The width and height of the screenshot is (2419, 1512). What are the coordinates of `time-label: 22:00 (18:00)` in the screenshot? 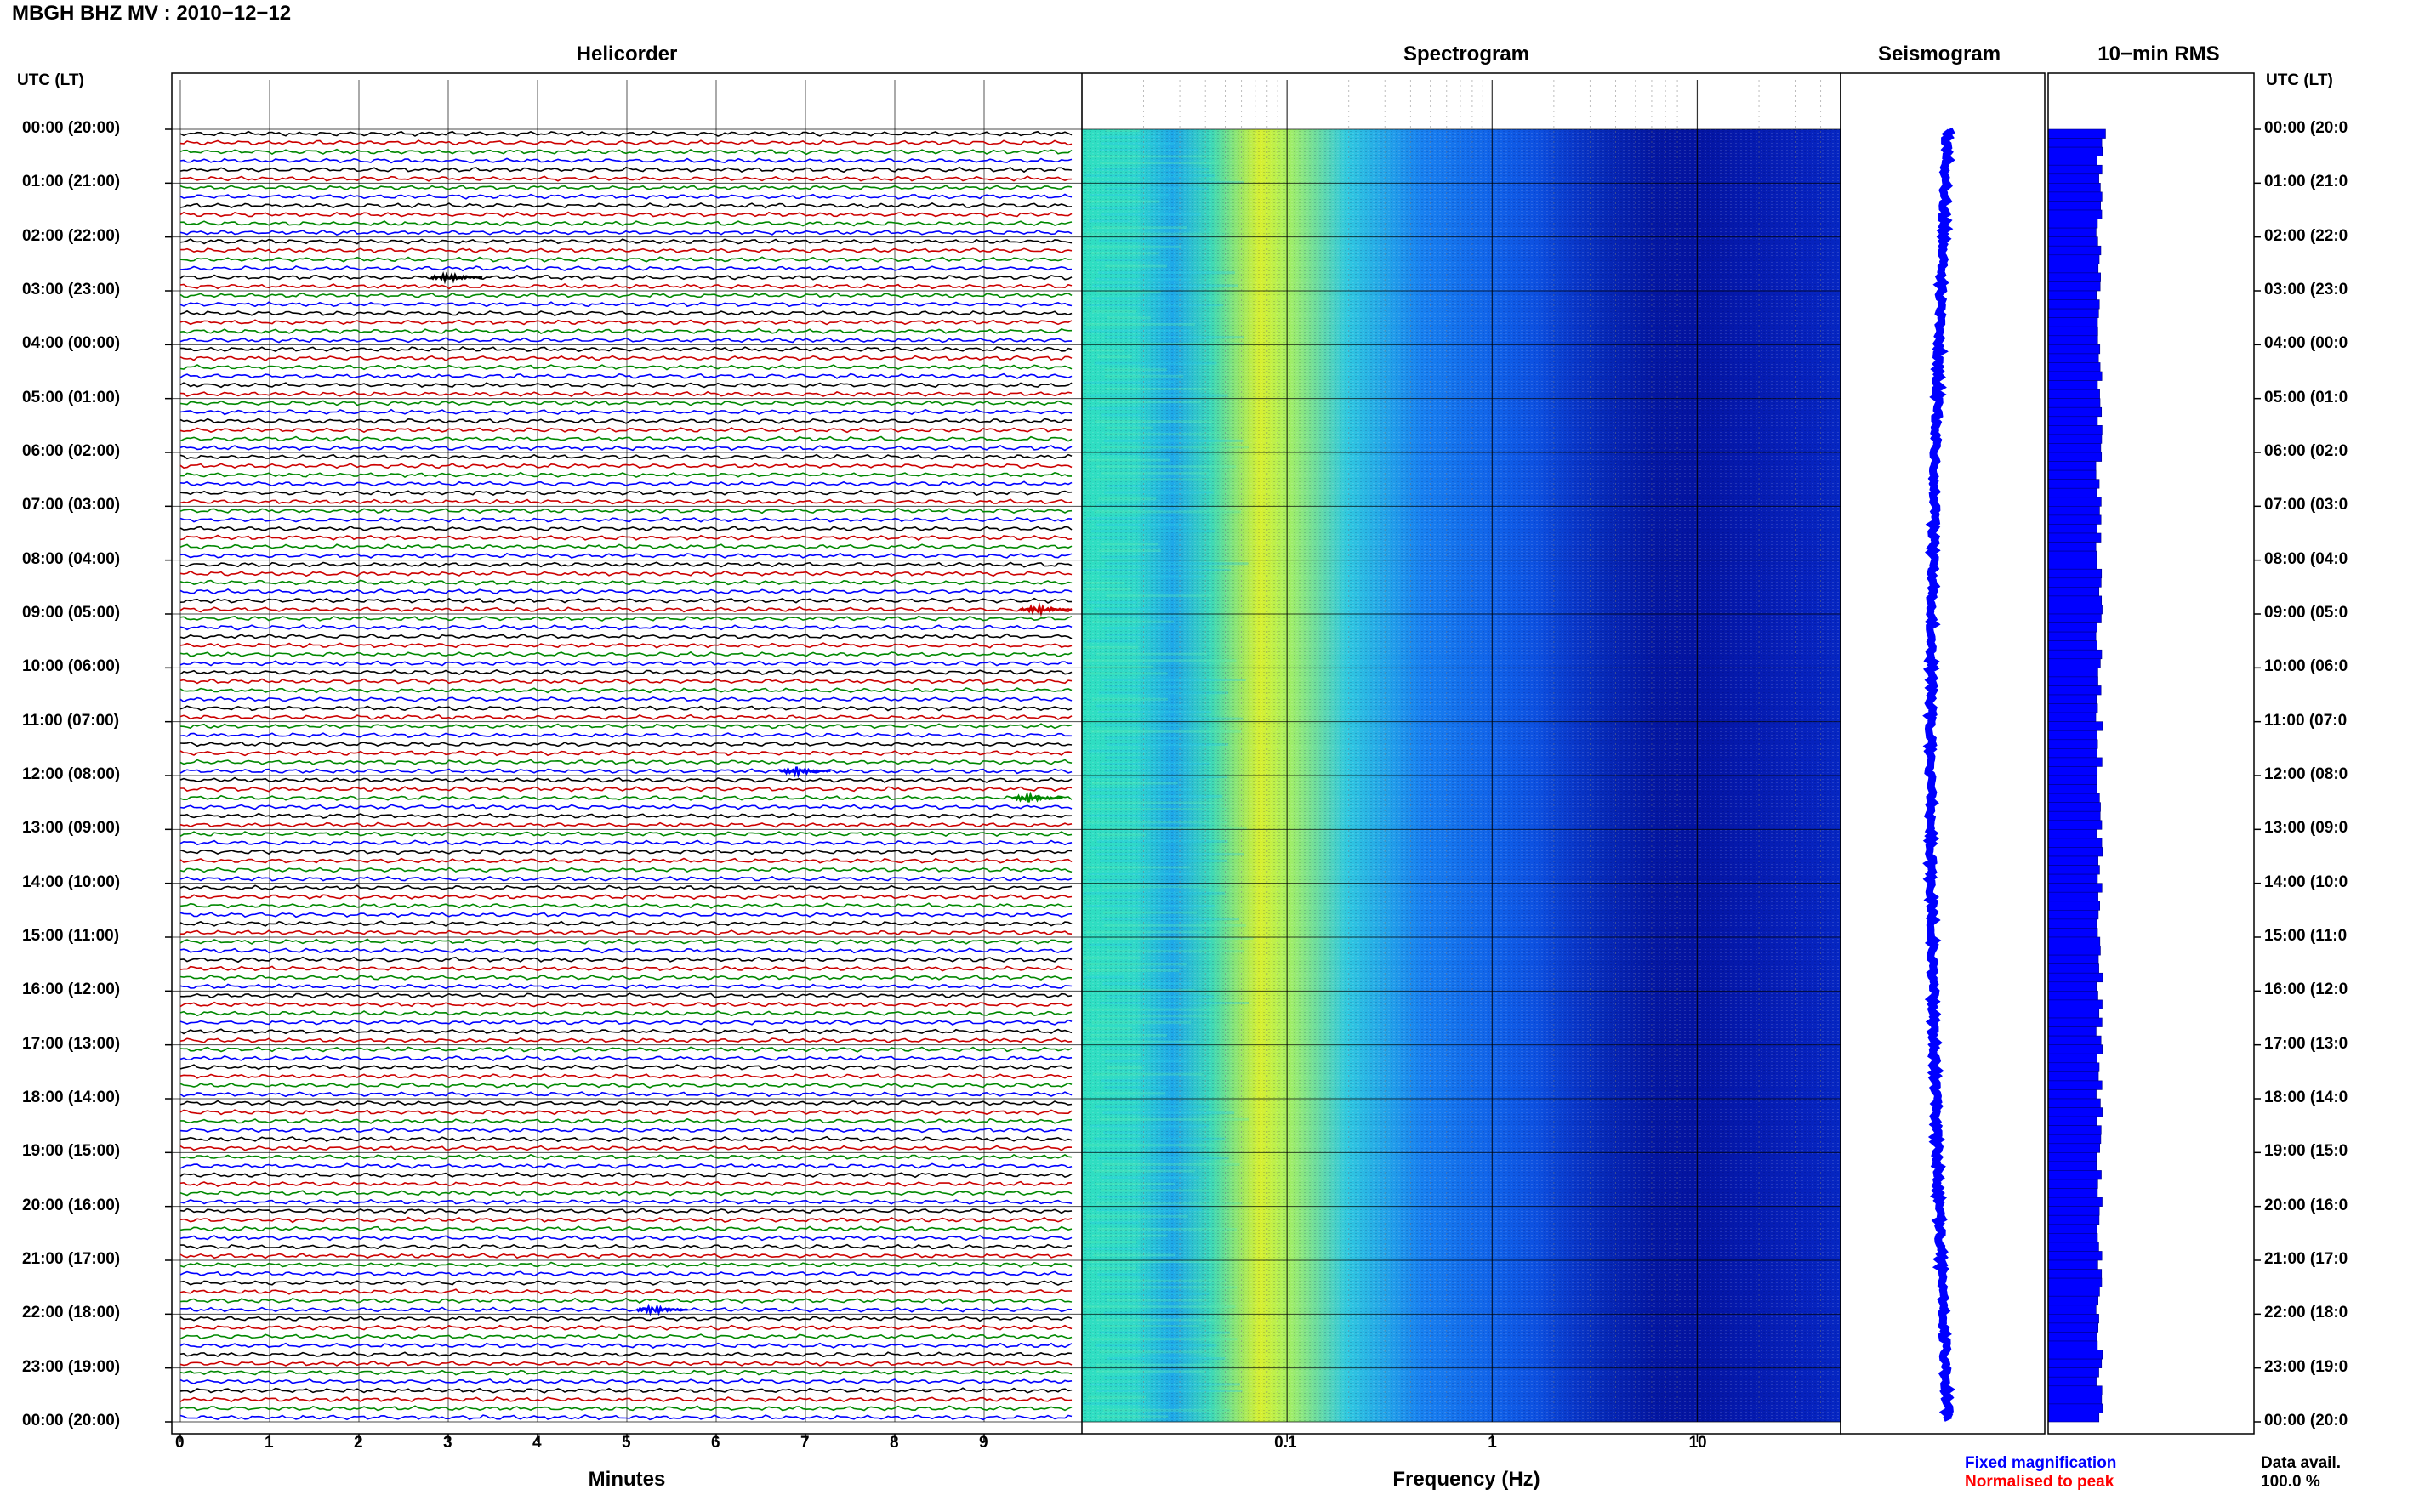 It's located at (71, 1313).